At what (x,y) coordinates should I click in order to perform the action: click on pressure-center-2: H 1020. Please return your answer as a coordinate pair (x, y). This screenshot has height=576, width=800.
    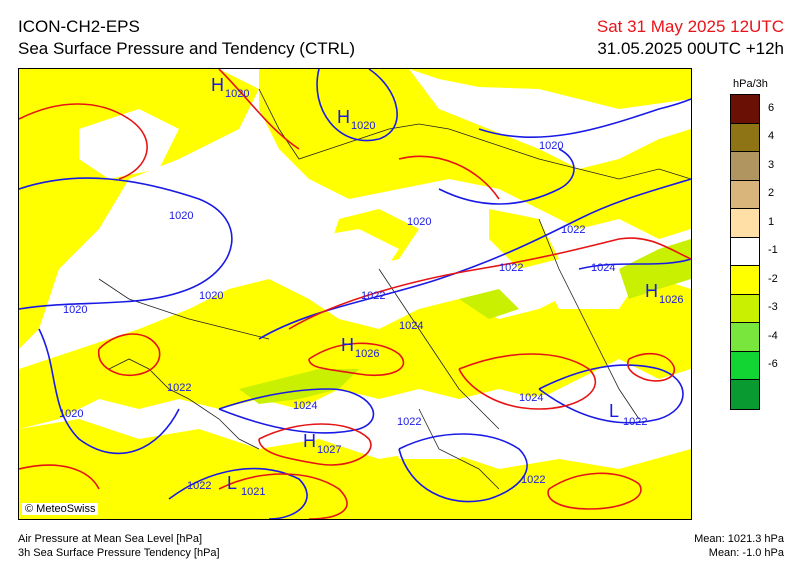
    Looking at the image, I should click on (356, 119).